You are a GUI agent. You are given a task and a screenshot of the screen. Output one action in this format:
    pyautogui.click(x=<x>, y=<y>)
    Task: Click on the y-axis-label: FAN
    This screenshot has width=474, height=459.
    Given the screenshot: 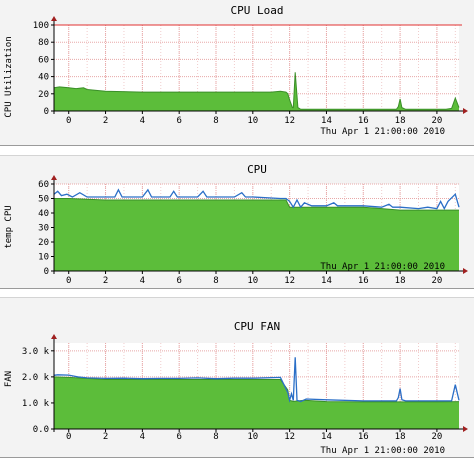 What is the action you would take?
    pyautogui.click(x=9, y=379)
    